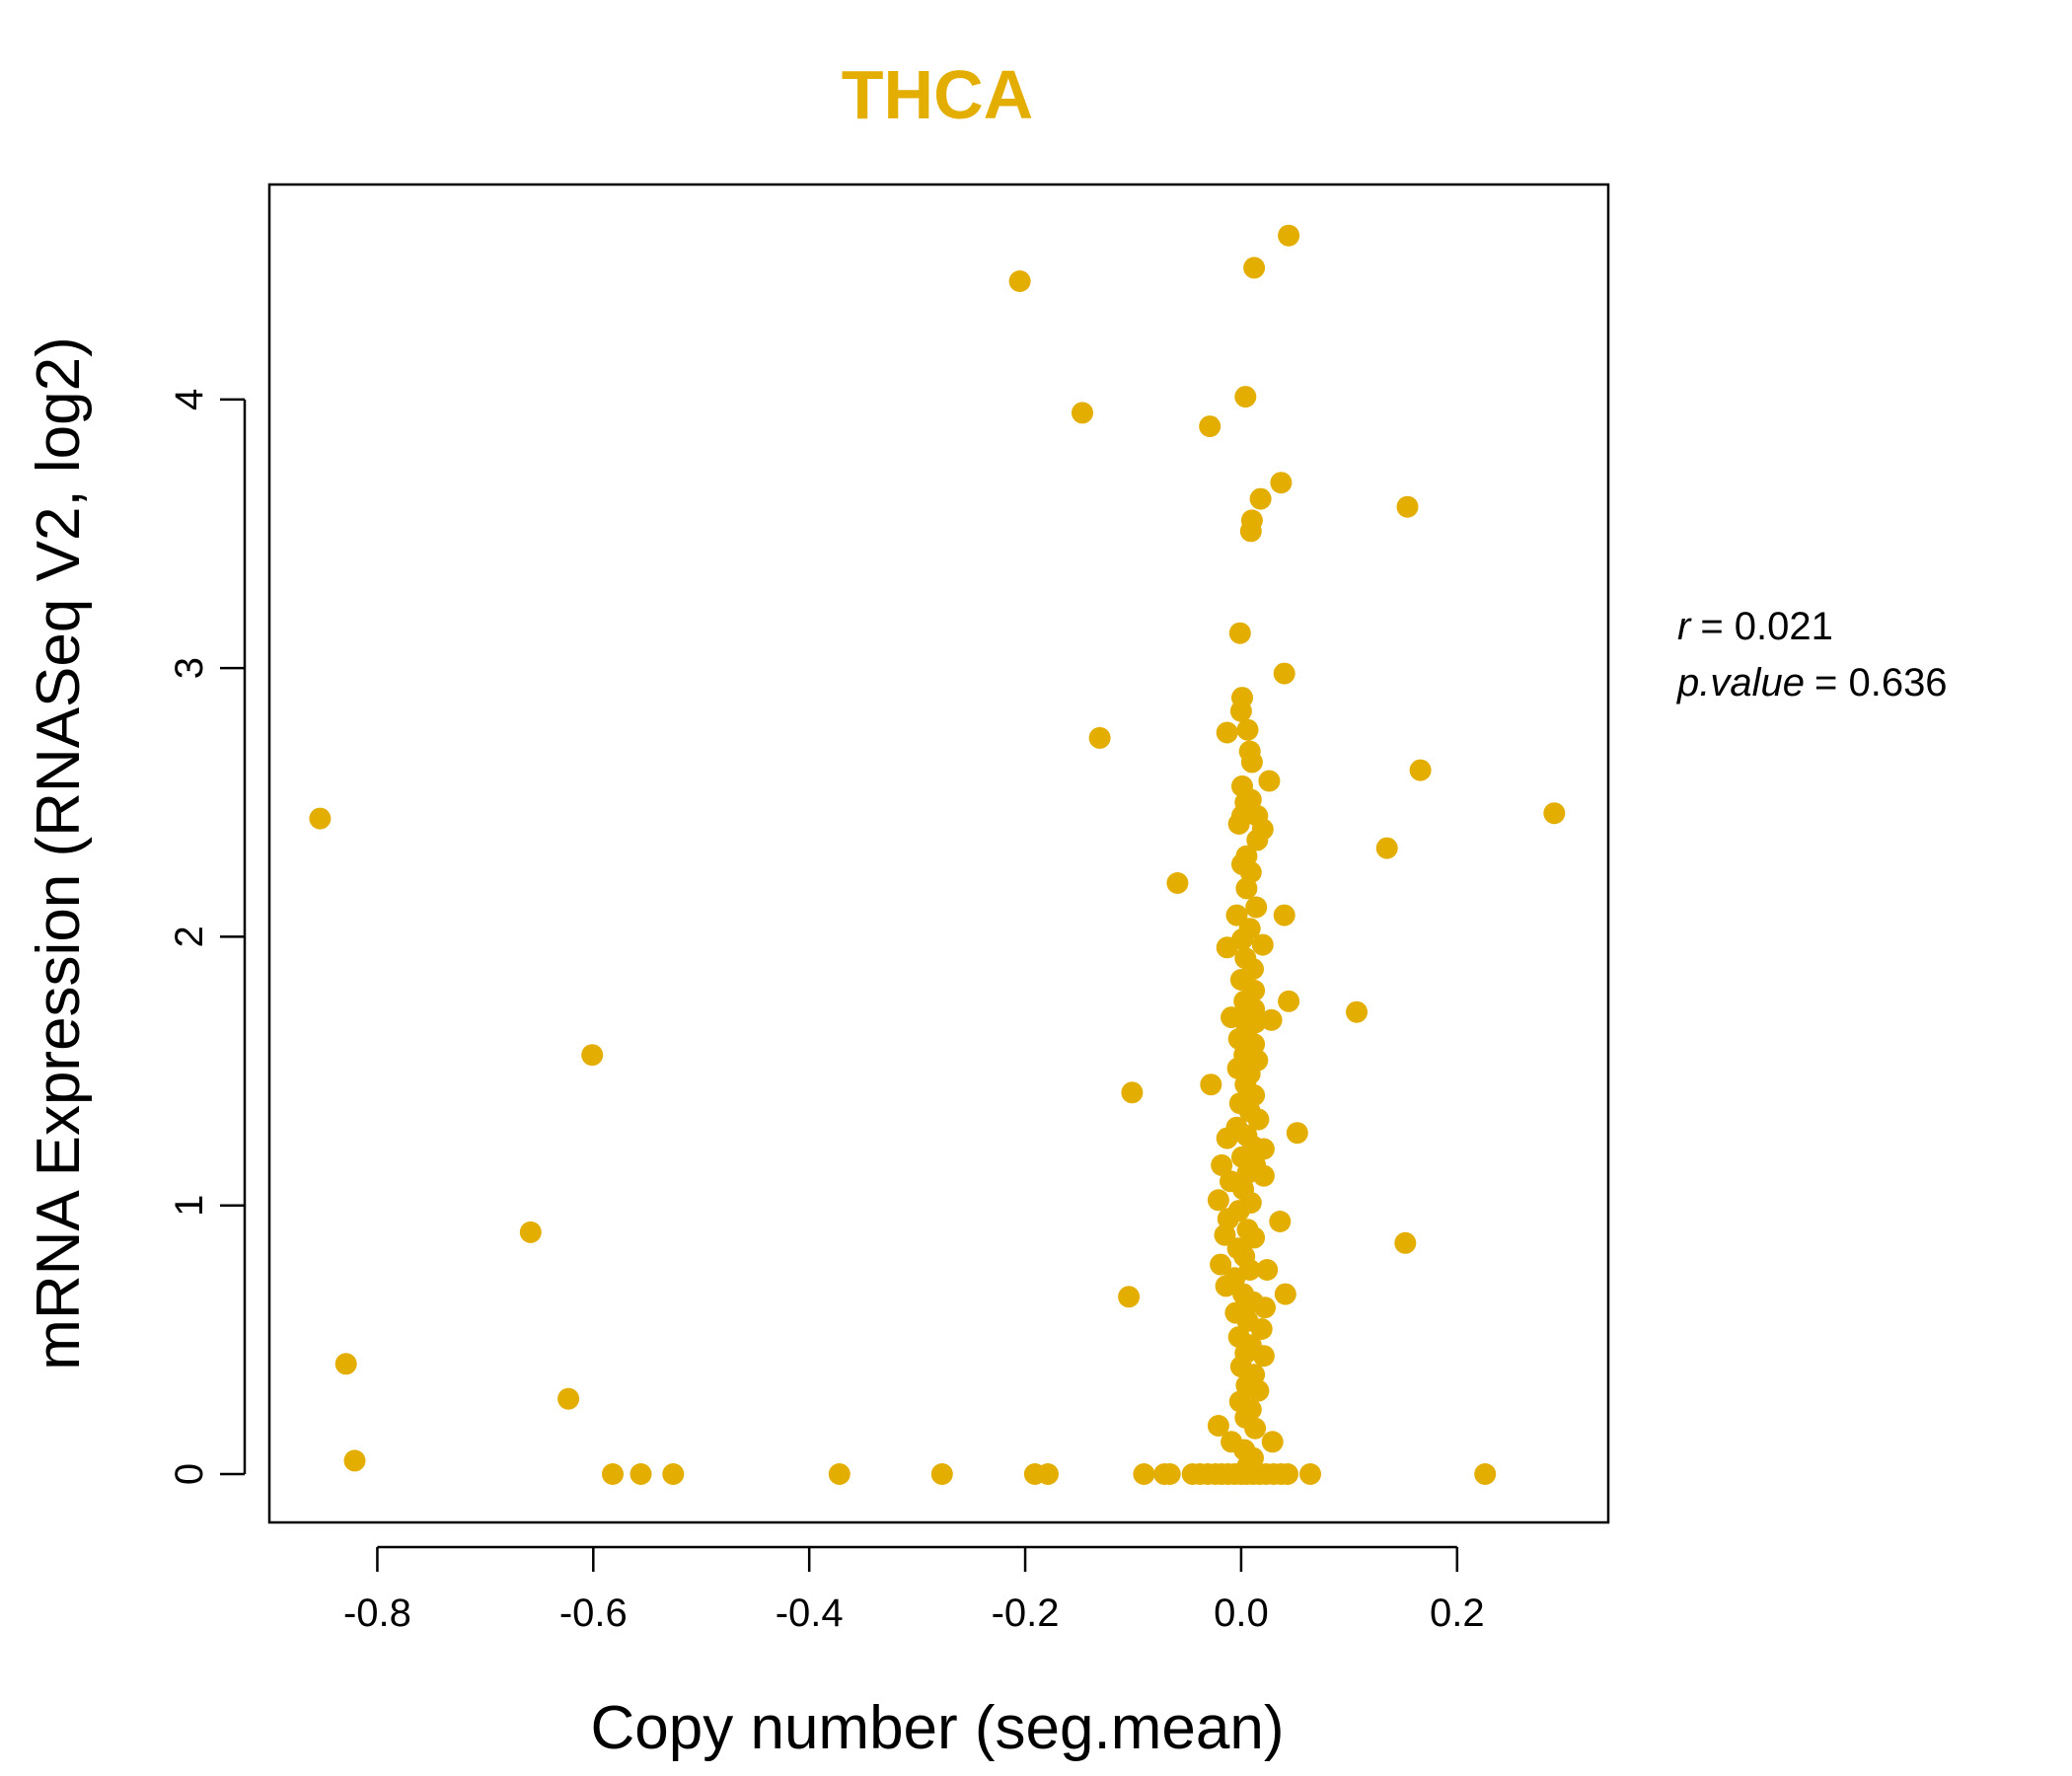  What do you see at coordinates (1026, 1613) in the screenshot?
I see `x-tick-label-3: -0.2` at bounding box center [1026, 1613].